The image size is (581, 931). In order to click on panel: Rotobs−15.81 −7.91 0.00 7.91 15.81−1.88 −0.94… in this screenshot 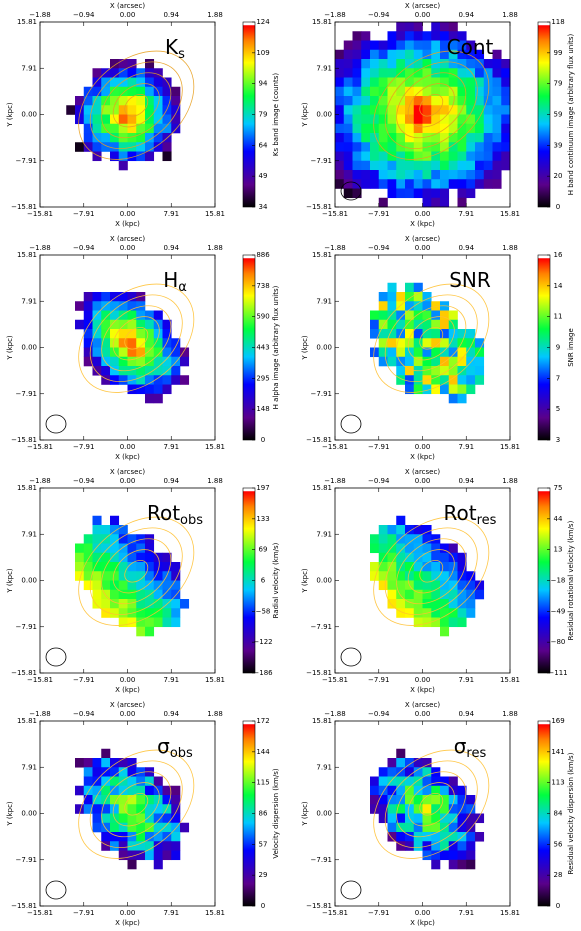, I will do `click(143, 581)`.